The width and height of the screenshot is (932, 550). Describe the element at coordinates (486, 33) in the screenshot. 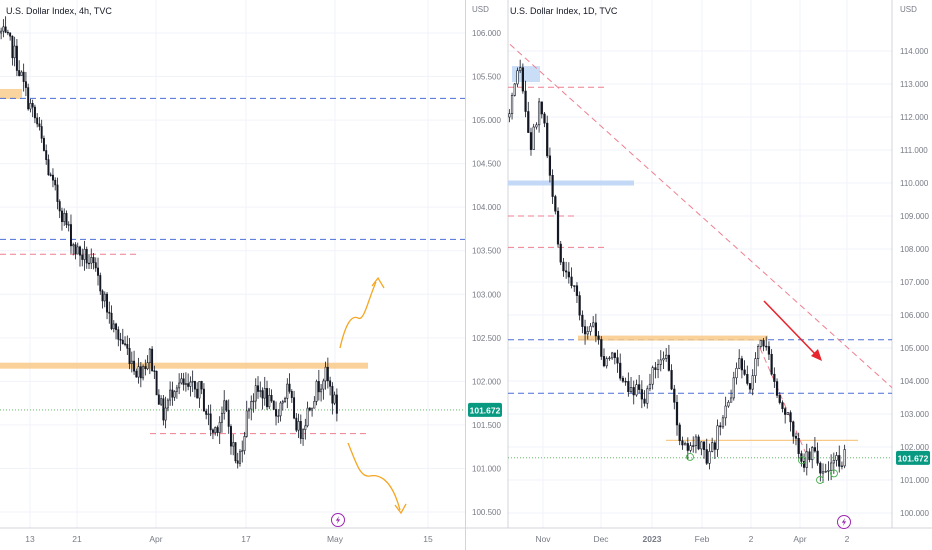

I see `left-y-tick-label: 106.000` at that location.